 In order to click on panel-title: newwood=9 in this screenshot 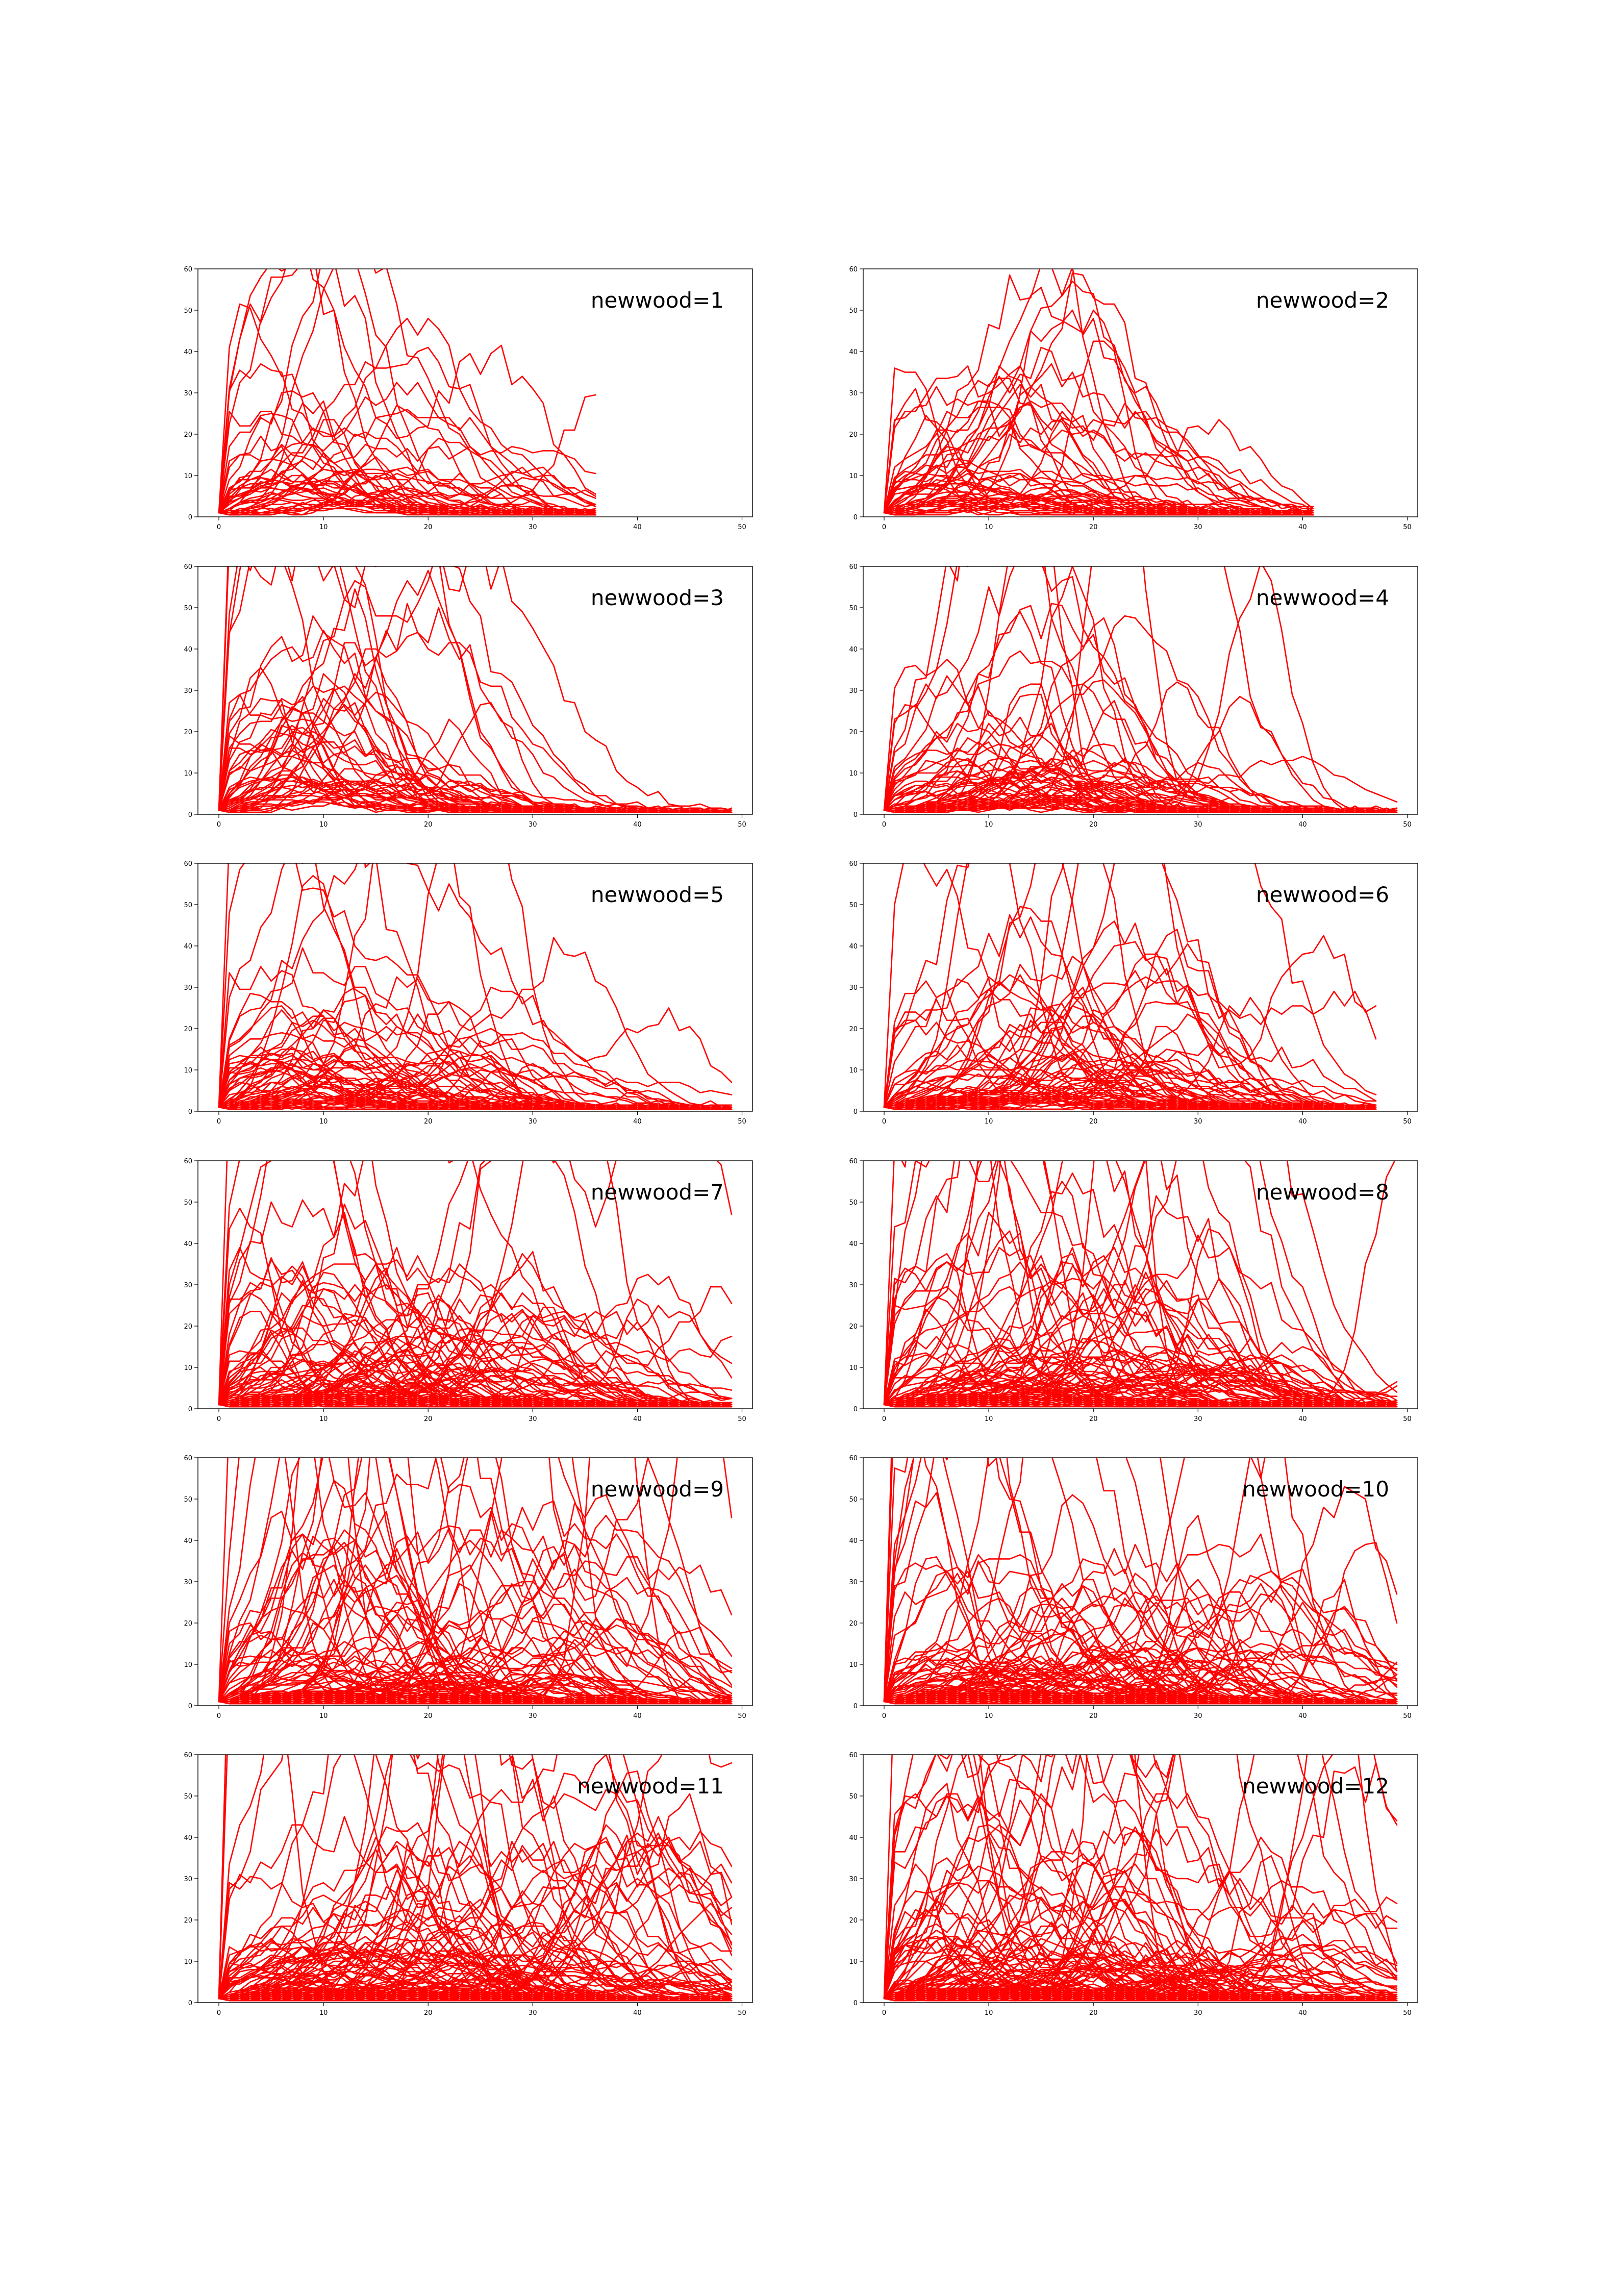, I will do `click(657, 1490)`.